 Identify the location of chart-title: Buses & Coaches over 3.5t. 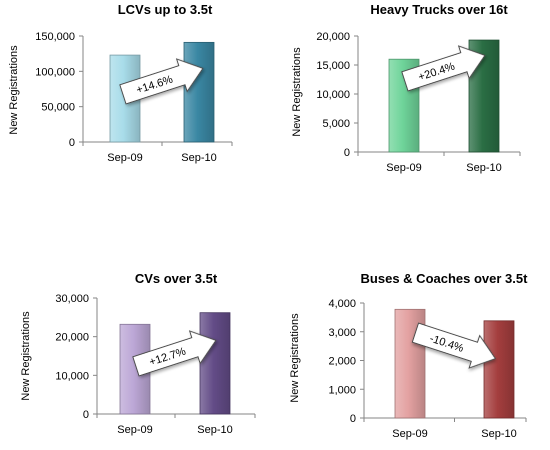
(445, 278).